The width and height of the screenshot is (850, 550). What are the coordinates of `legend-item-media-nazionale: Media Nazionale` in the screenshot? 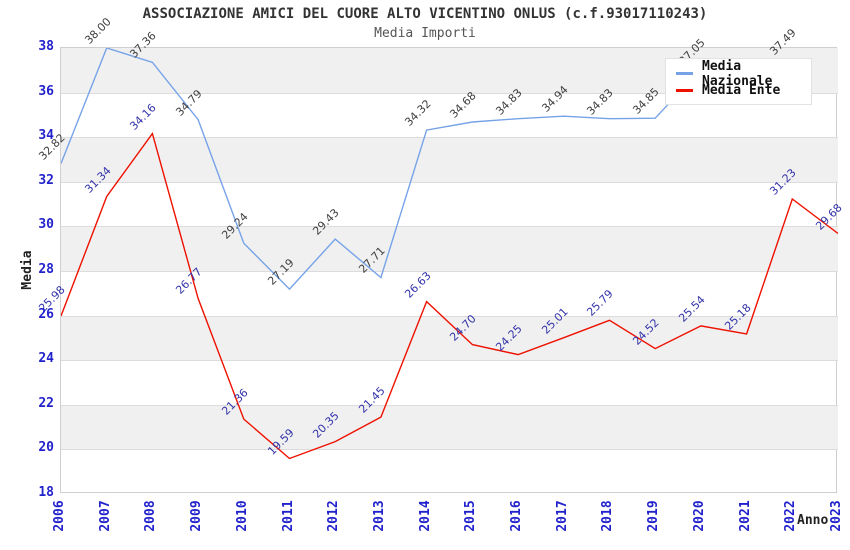 It's located at (743, 74).